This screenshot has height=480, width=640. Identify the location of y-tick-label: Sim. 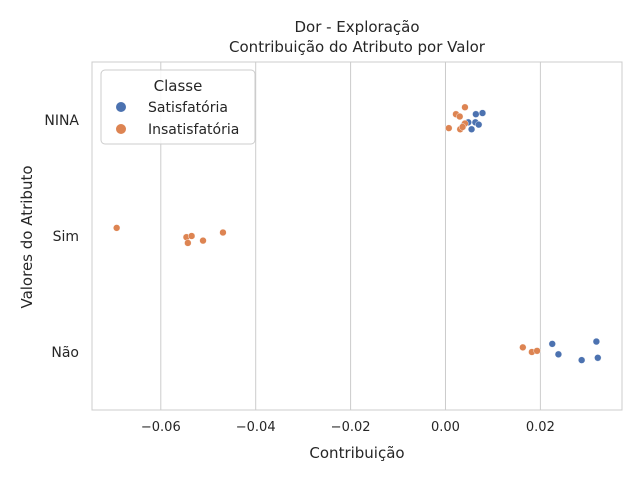
(66, 237).